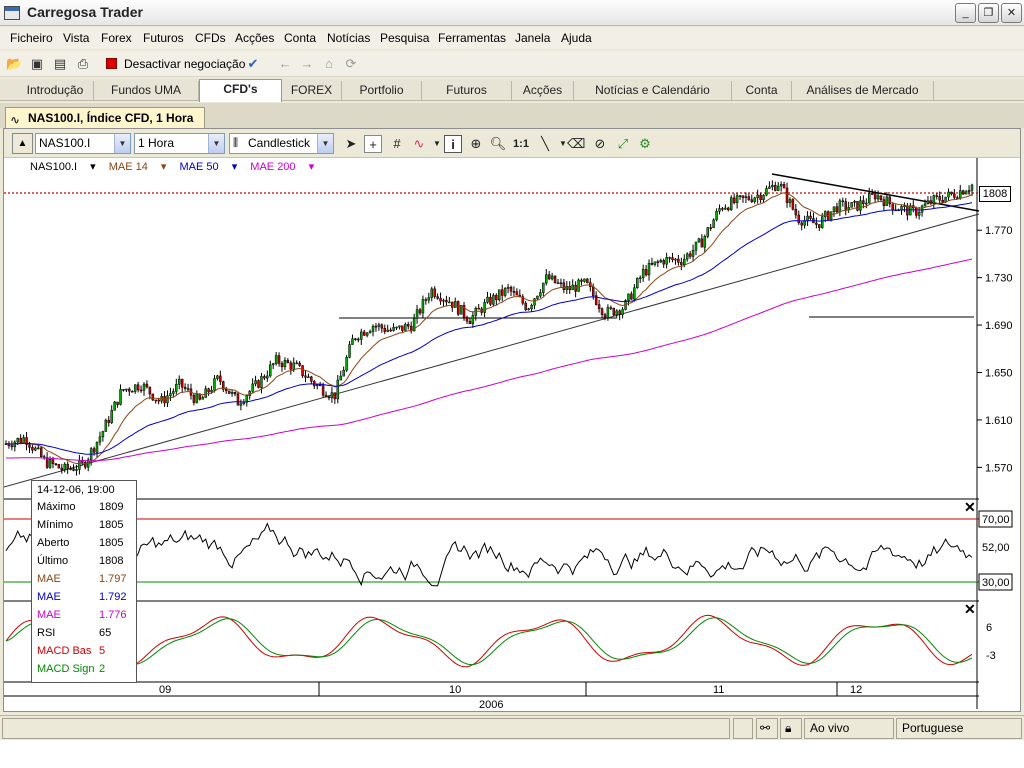  What do you see at coordinates (863, 91) in the screenshot?
I see `tab-analises-mercado: Análises de Mercado` at bounding box center [863, 91].